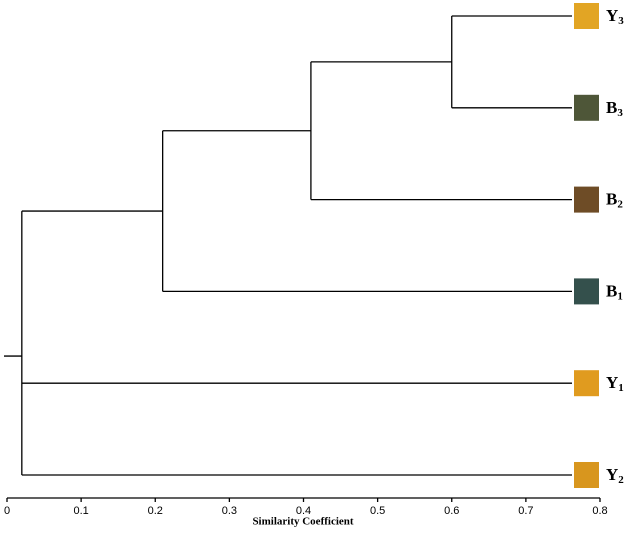  What do you see at coordinates (7, 511) in the screenshot?
I see `x-tick-label: 0` at bounding box center [7, 511].